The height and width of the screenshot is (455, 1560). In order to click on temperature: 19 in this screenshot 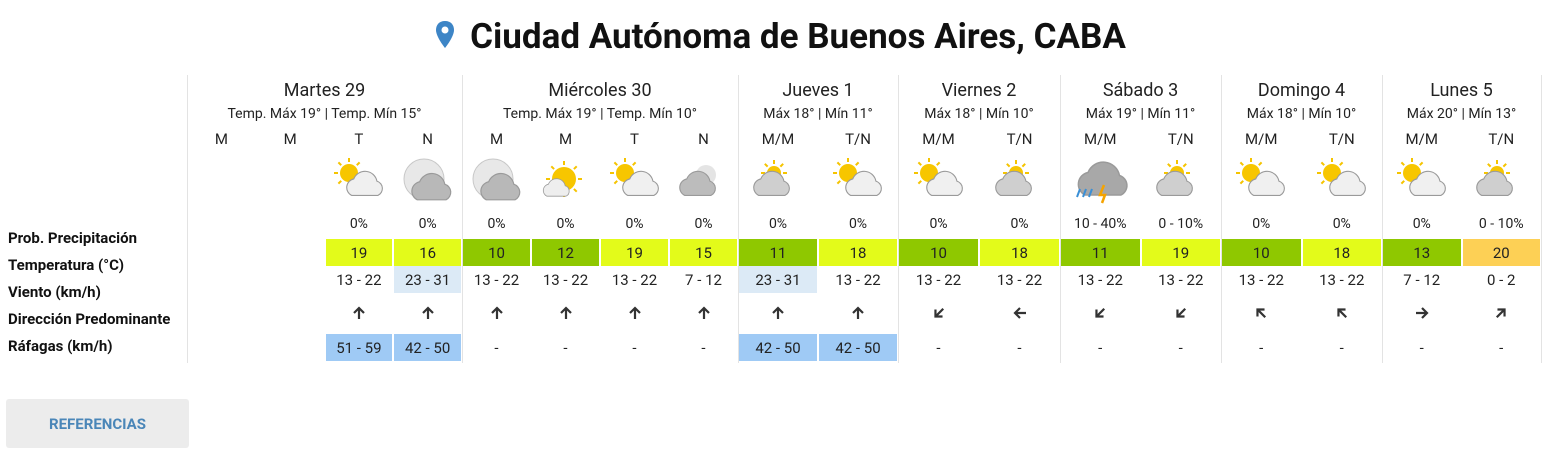, I will do `click(634, 252)`.